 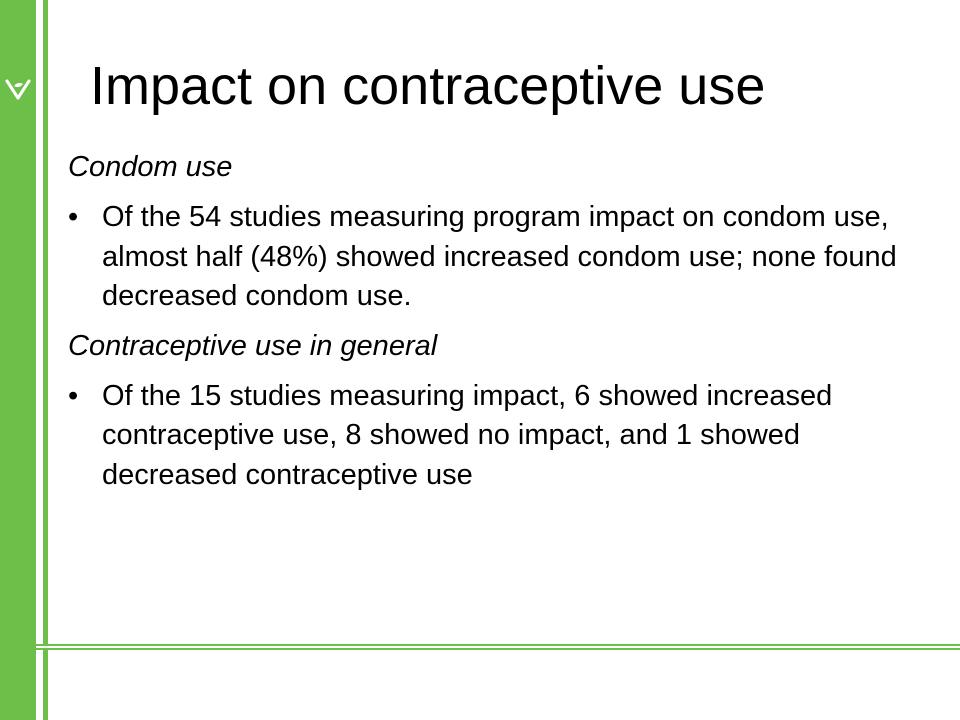 What do you see at coordinates (18, 360) in the screenshot?
I see `left-accent-bar` at bounding box center [18, 360].